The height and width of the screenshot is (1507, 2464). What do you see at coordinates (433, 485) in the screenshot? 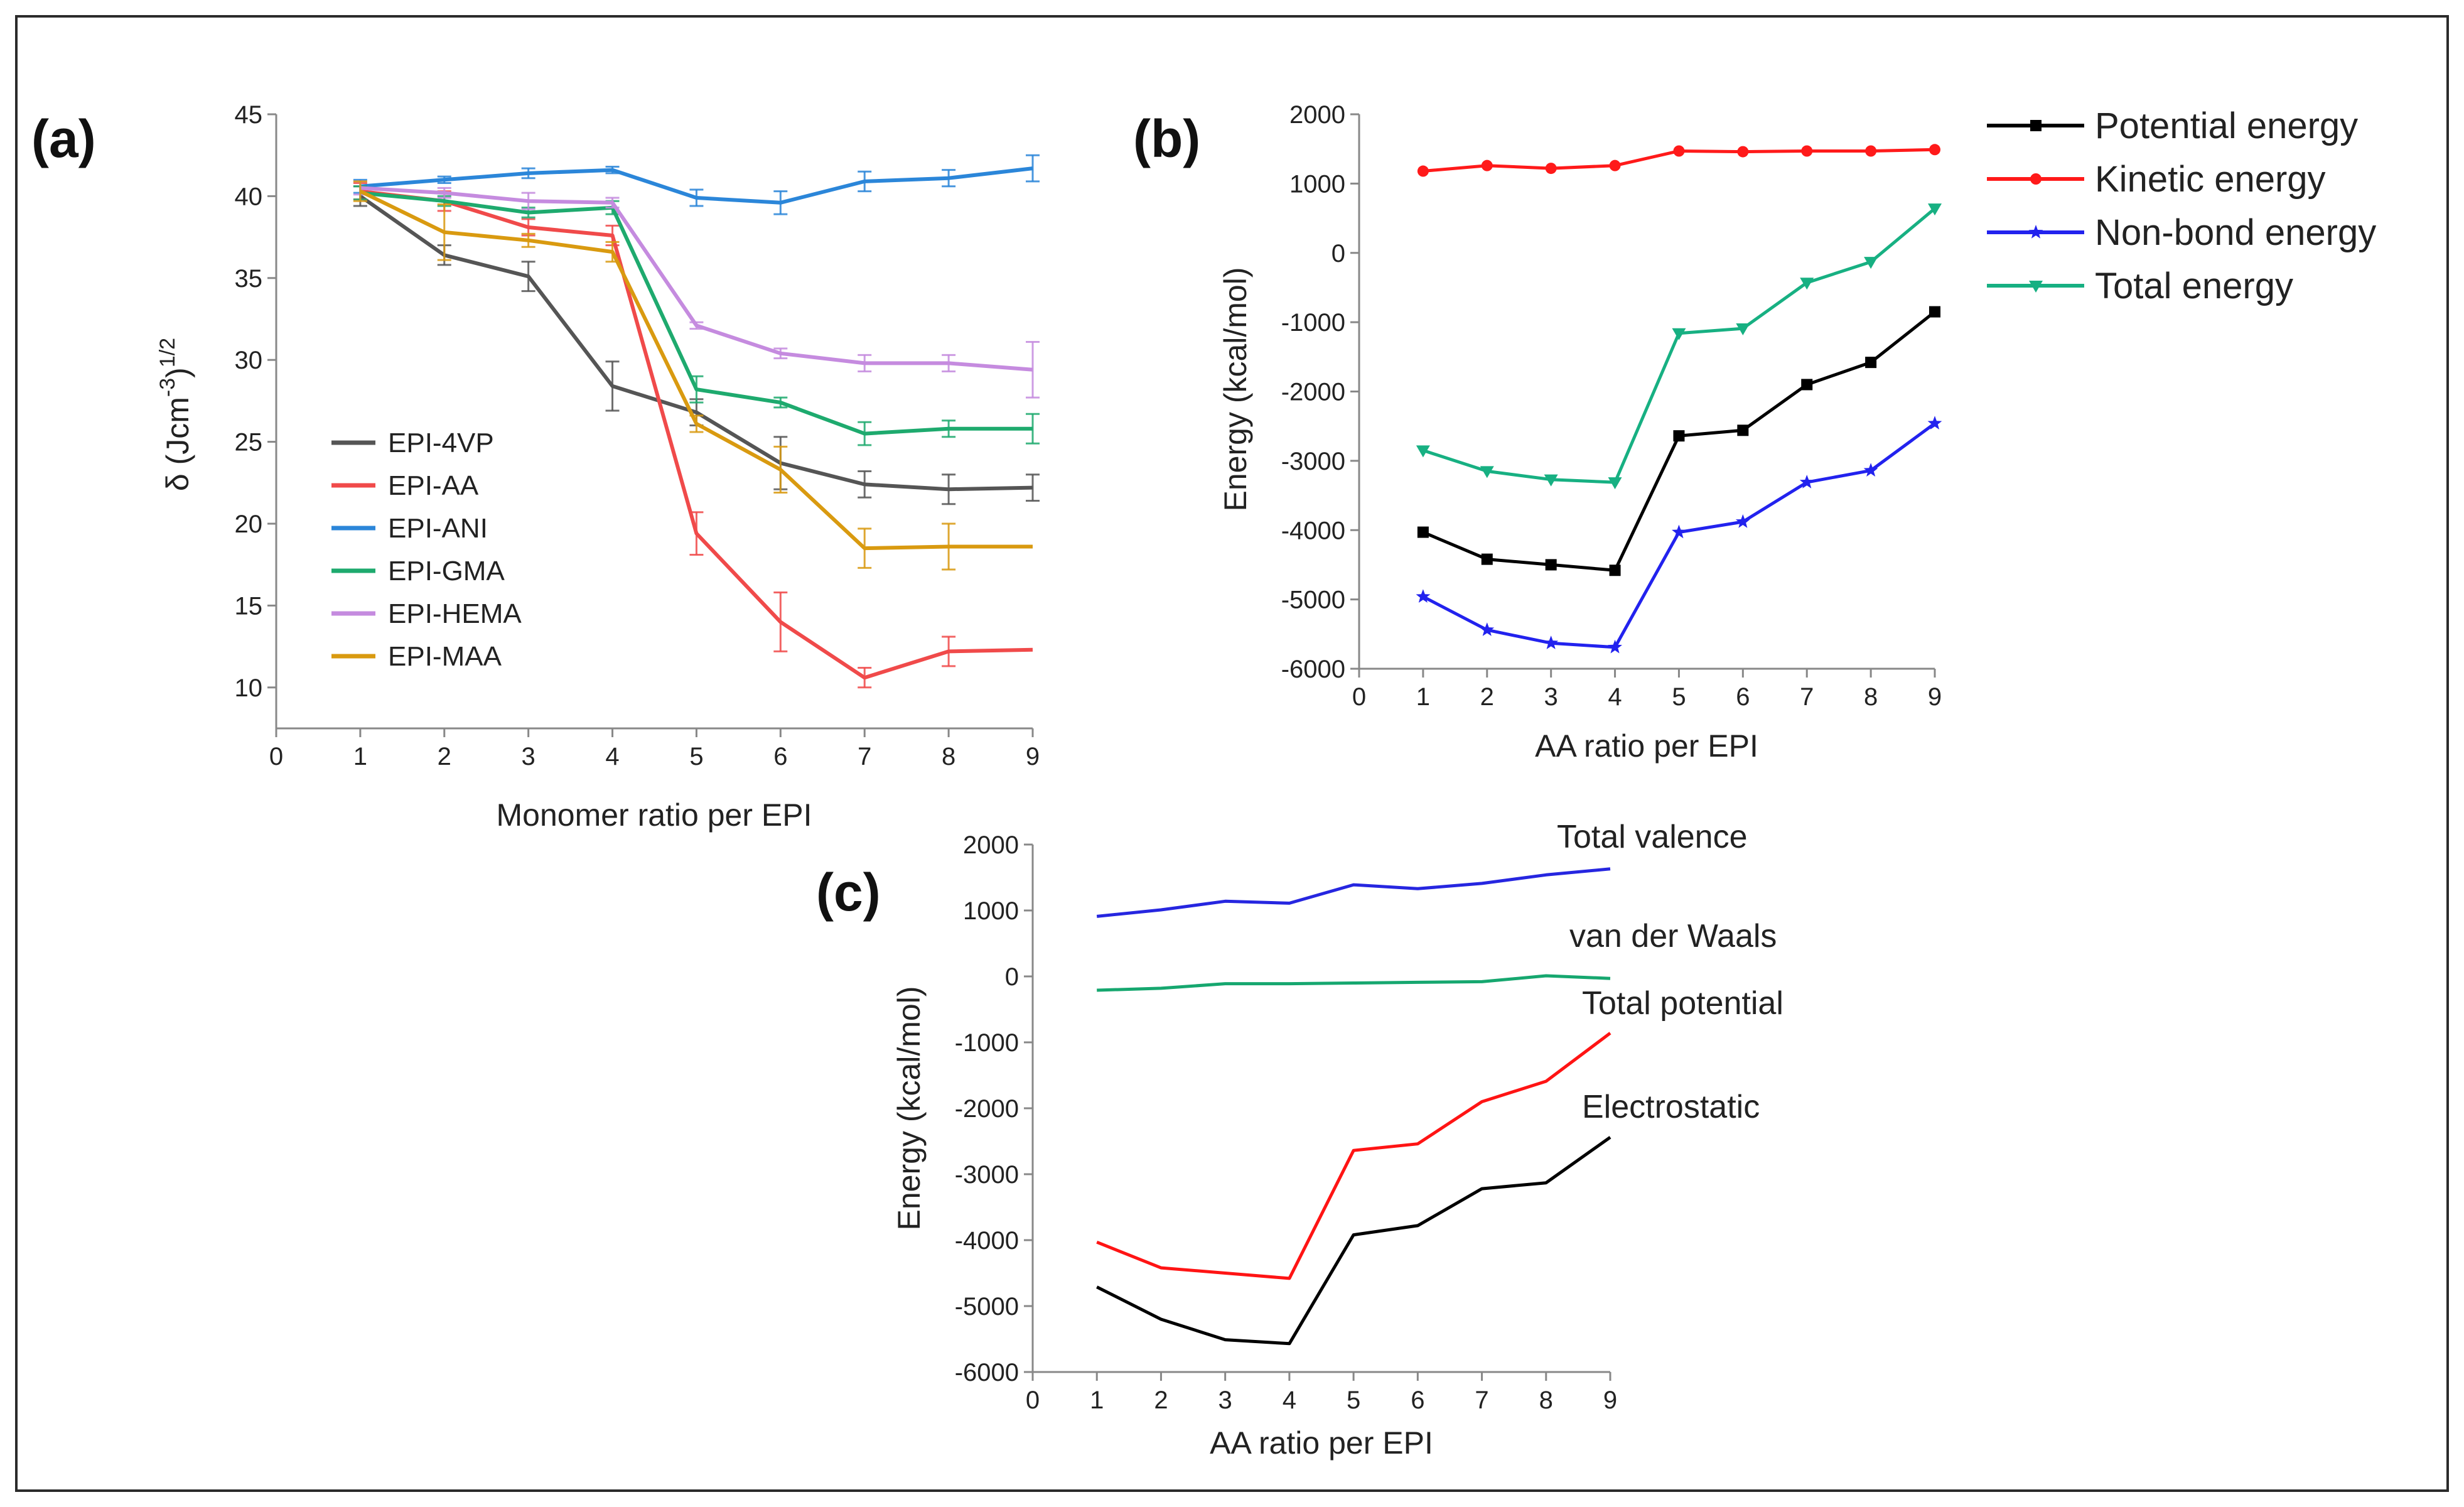
I see `legend-label-epi-aa: EPI-AA` at bounding box center [433, 485].